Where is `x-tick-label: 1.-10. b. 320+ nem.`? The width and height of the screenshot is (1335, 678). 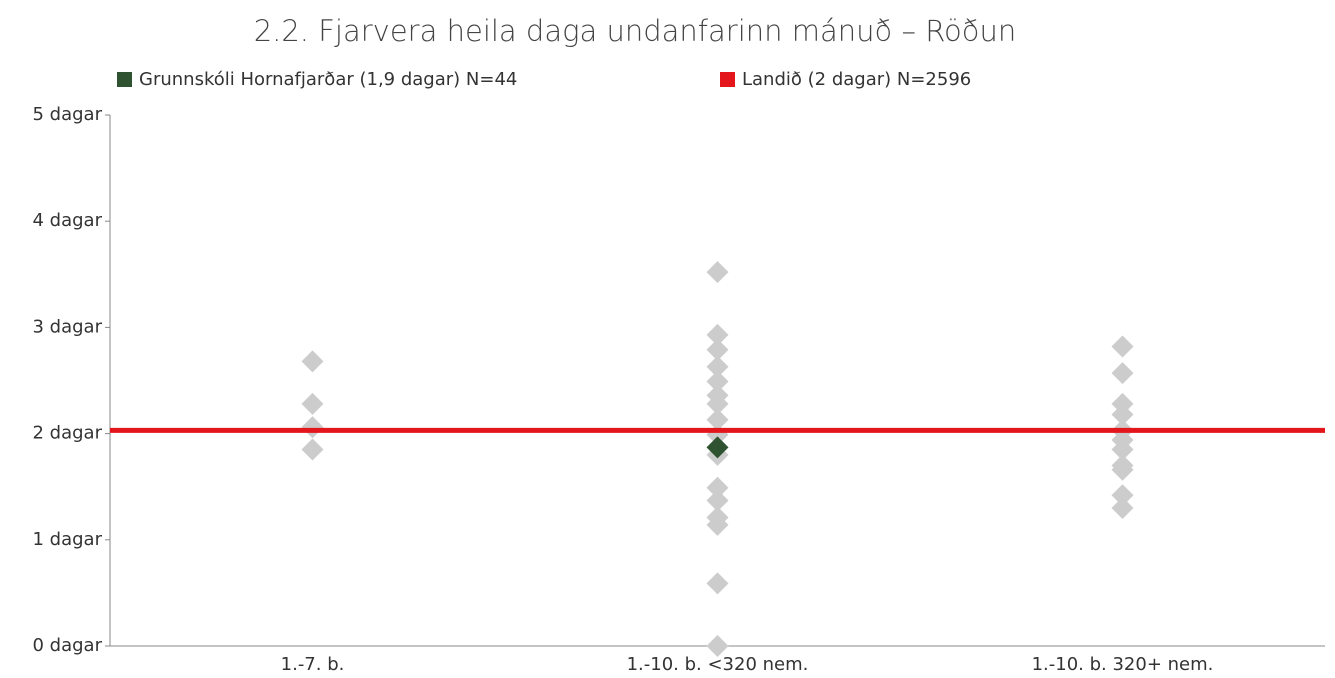 x-tick-label: 1.-10. b. 320+ nem. is located at coordinates (1123, 664).